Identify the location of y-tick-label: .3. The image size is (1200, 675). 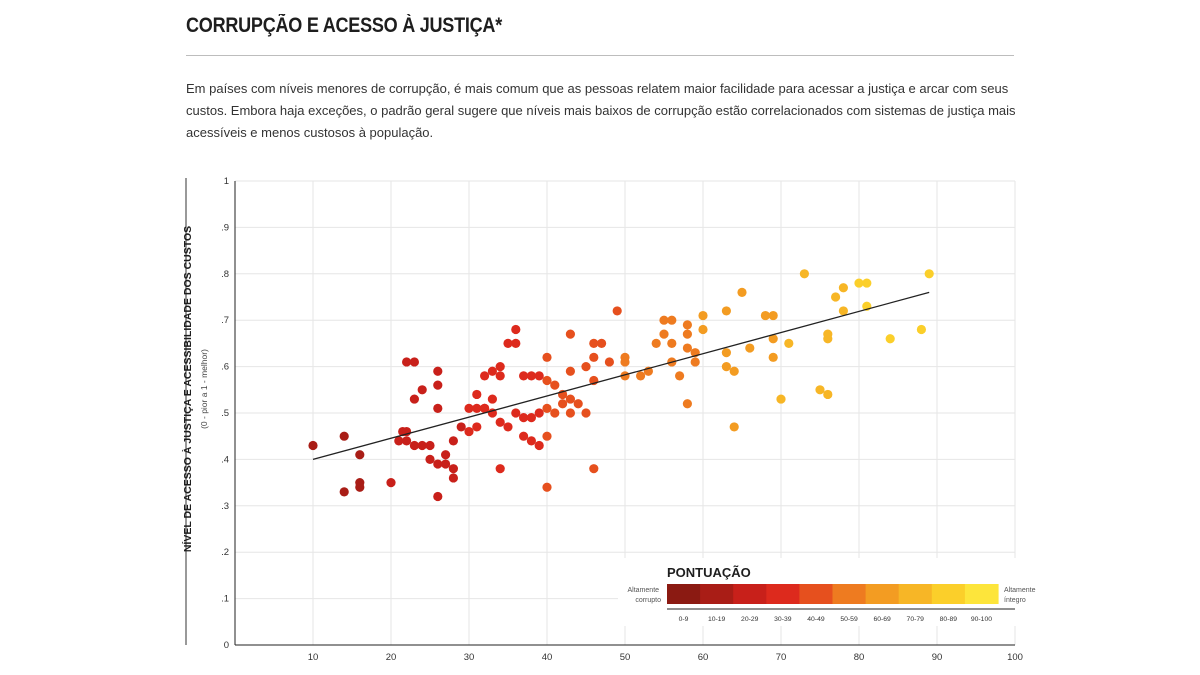
(225, 506).